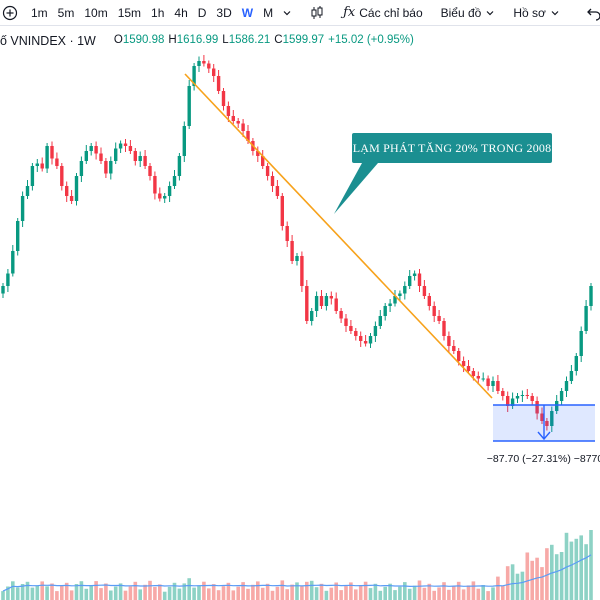 This screenshot has height=600, width=600. What do you see at coordinates (158, 12) in the screenshot?
I see `interval-1h: 1h` at bounding box center [158, 12].